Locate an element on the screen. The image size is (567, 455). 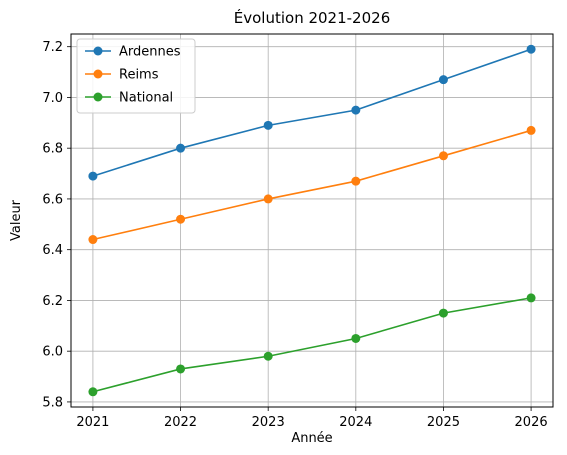
y-tick-label: 6.2 is located at coordinates (52, 301).